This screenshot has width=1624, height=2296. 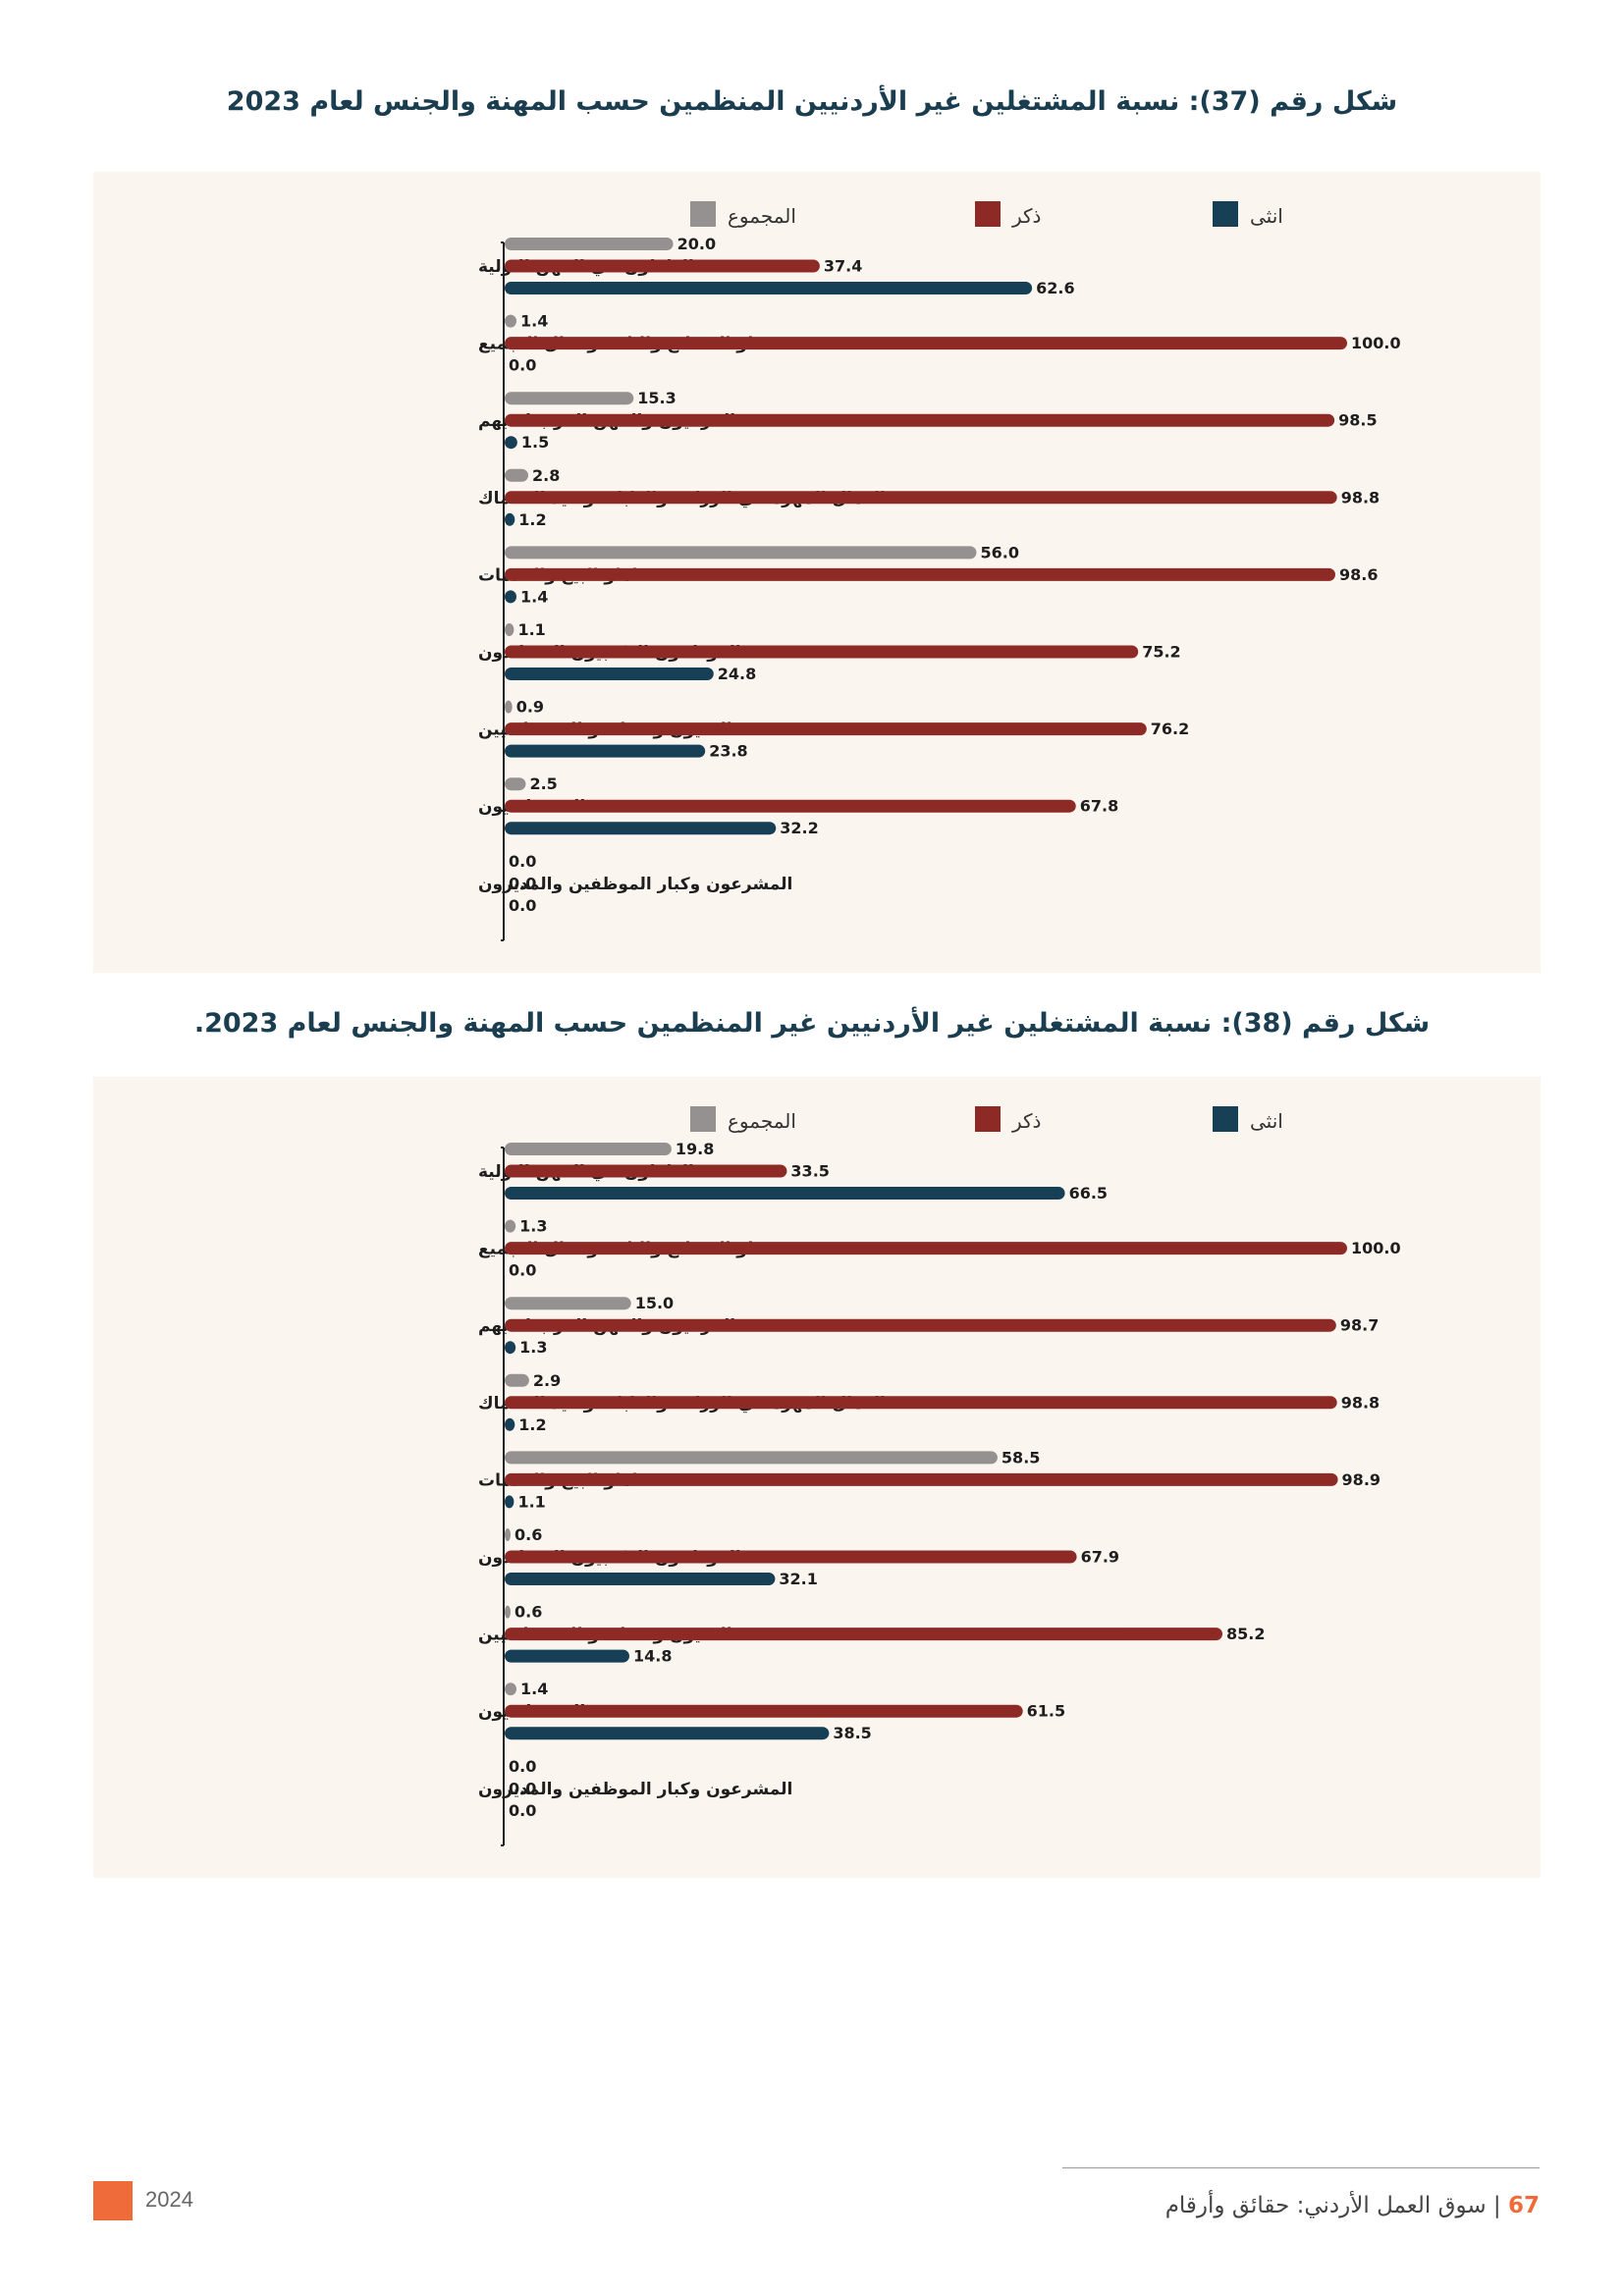 I want to click on data-label-male: 76.2, so click(x=1170, y=729).